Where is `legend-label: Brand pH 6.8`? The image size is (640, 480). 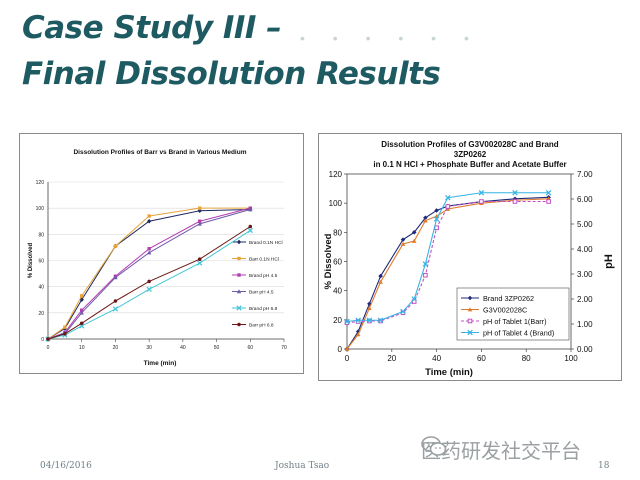
legend-label: Brand pH 6.8 is located at coordinates (263, 309).